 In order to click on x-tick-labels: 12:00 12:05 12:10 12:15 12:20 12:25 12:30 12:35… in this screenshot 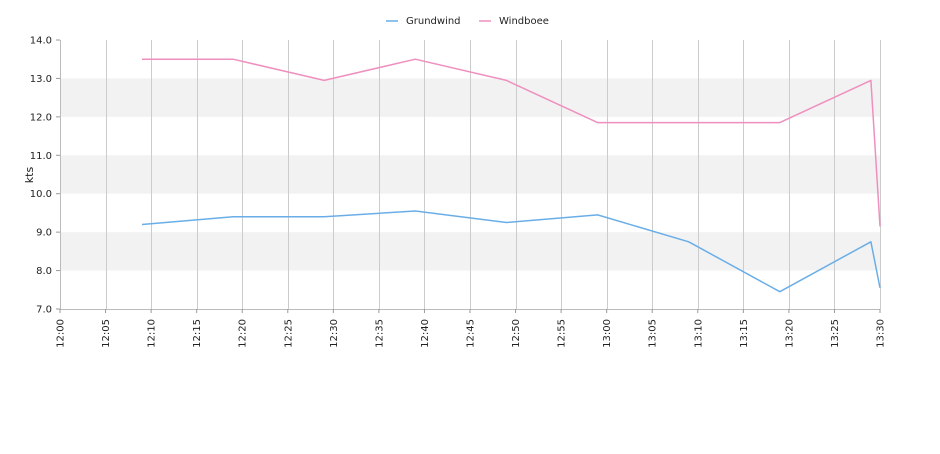, I will do `click(471, 328)`.